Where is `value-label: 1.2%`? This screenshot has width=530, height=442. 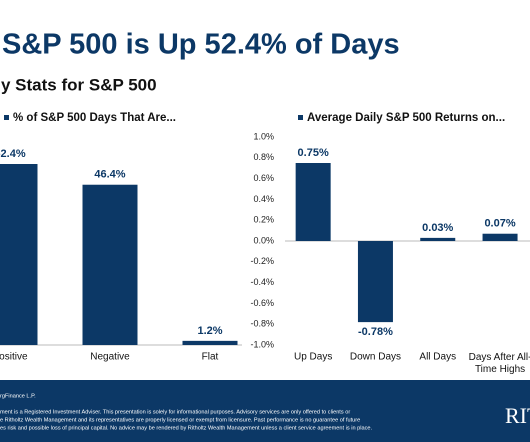 value-label: 1.2% is located at coordinates (209, 331).